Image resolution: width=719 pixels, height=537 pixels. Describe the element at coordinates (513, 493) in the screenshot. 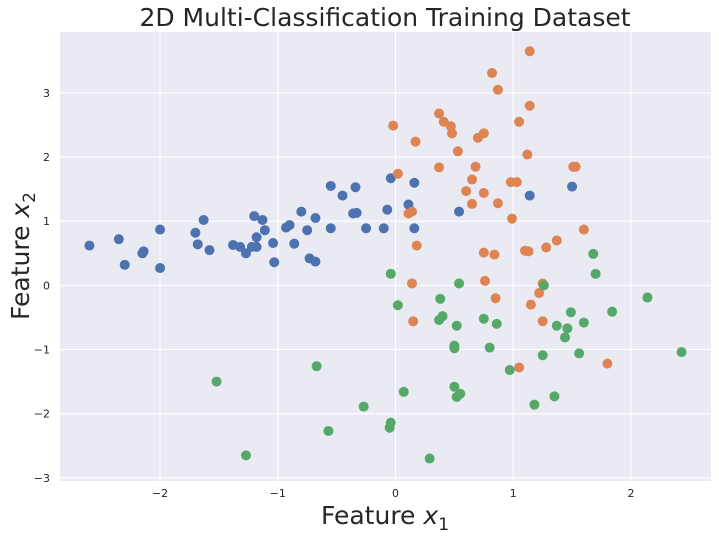

I see `x-tick-label: 1` at that location.